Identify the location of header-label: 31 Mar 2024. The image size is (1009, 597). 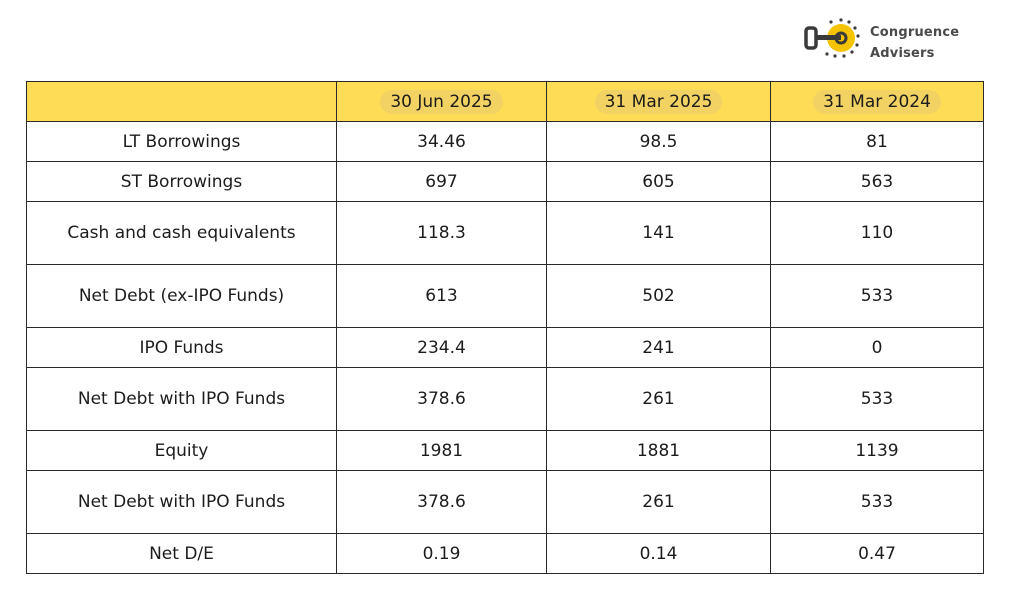
(877, 101).